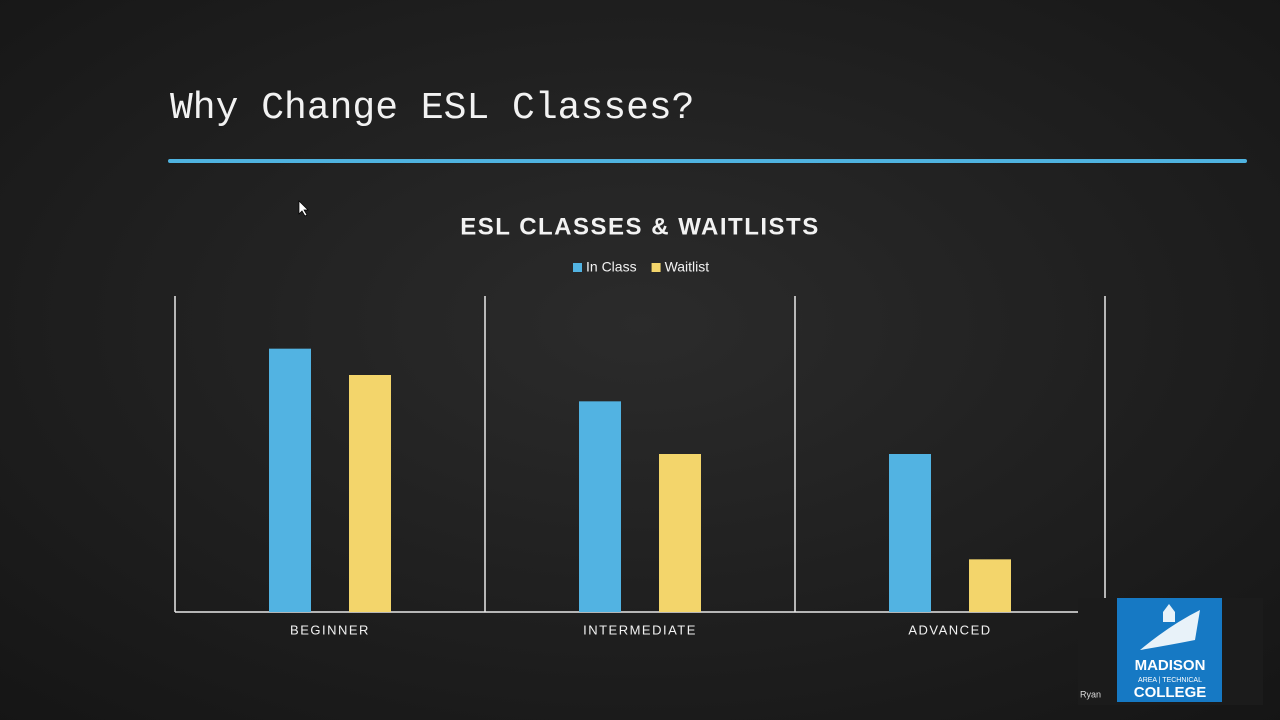  What do you see at coordinates (639, 226) in the screenshot?
I see `chart-title: ESL CLASSES & WAITLISTS` at bounding box center [639, 226].